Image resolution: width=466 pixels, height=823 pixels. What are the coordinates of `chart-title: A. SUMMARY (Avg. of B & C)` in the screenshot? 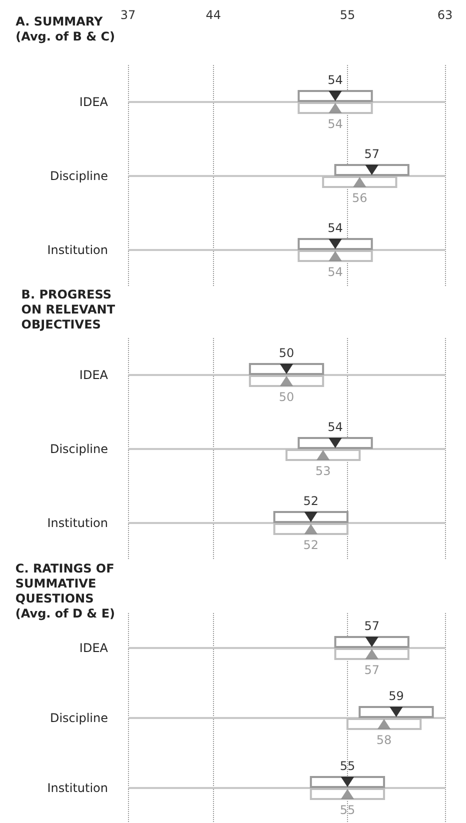 It's located at (66, 29).